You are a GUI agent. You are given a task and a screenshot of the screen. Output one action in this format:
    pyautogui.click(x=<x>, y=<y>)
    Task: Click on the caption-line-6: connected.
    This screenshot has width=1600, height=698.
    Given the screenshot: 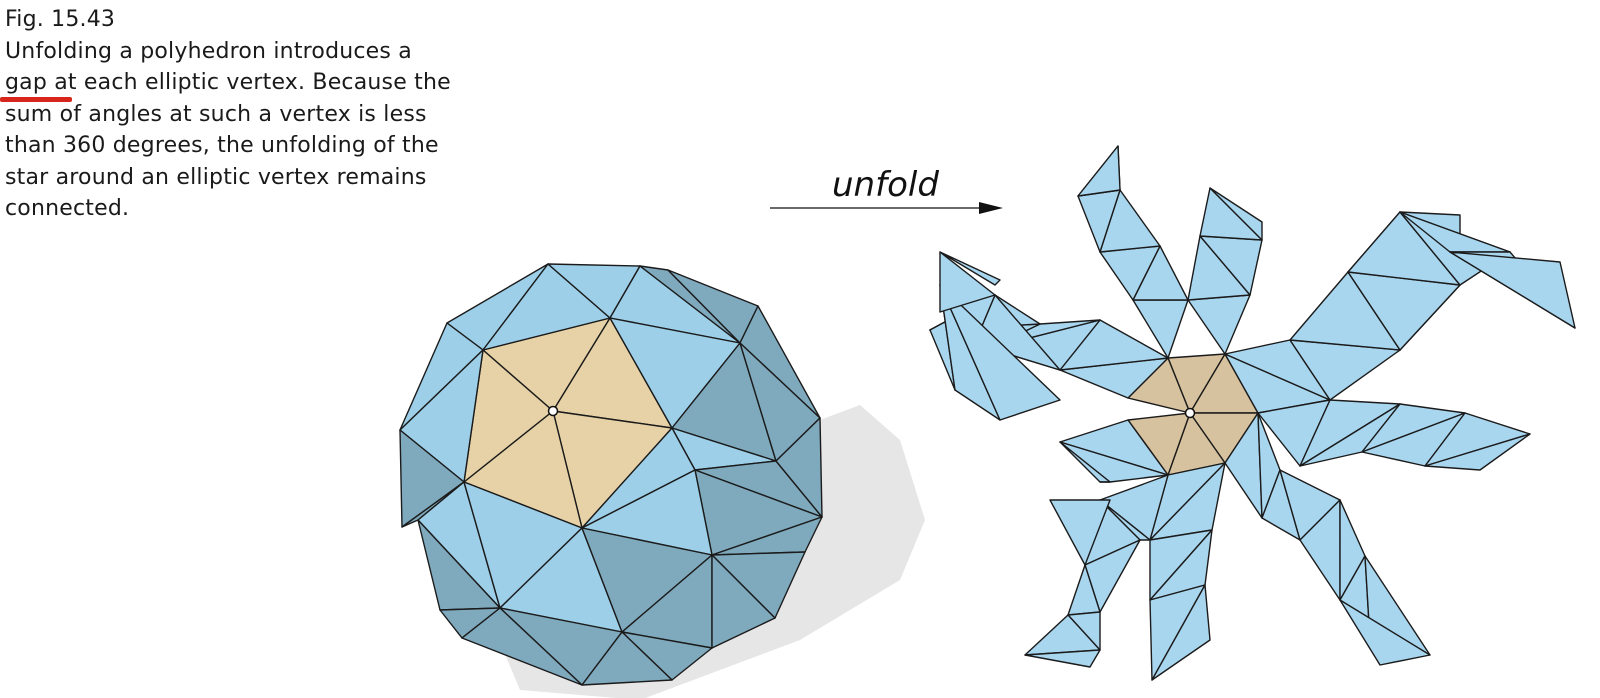 What is the action you would take?
    pyautogui.click(x=67, y=208)
    